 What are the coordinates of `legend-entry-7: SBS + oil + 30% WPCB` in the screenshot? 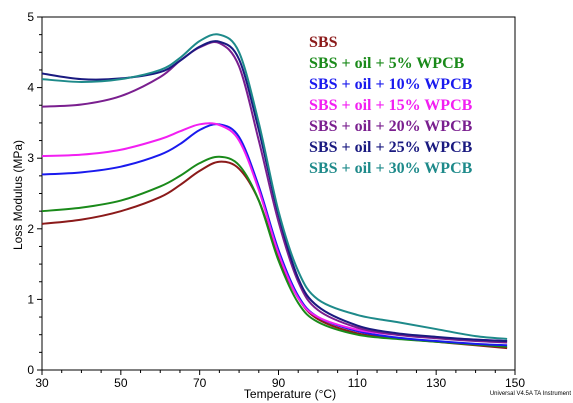 It's located at (391, 168).